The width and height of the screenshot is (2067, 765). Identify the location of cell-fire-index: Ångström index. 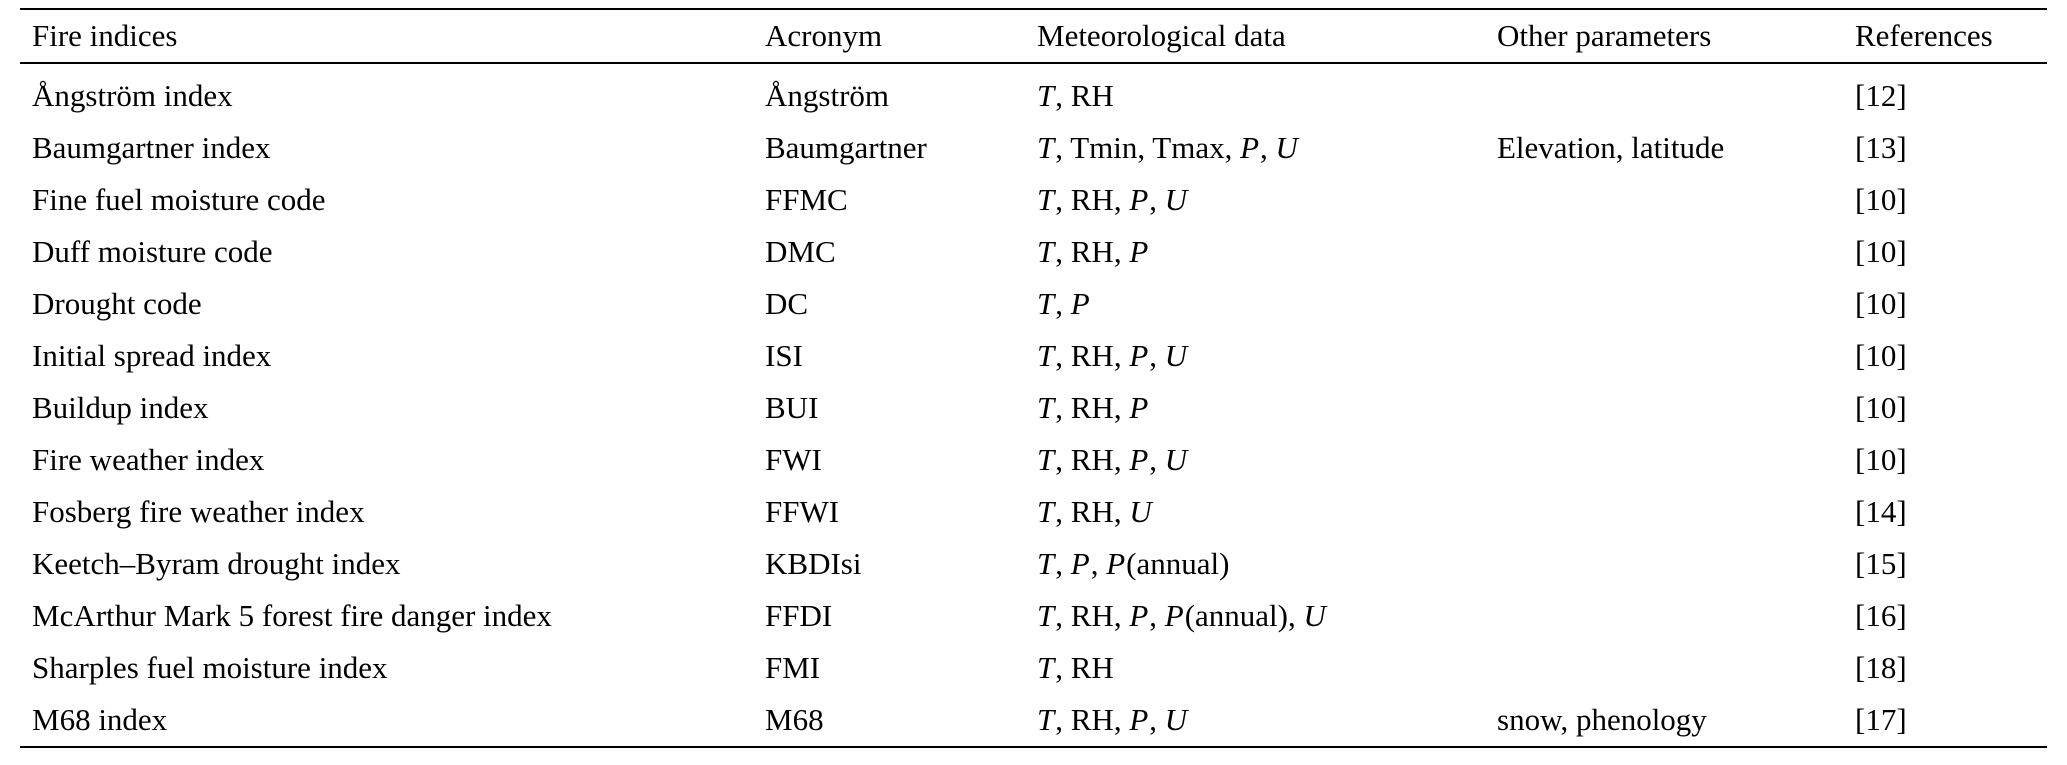
(132, 95).